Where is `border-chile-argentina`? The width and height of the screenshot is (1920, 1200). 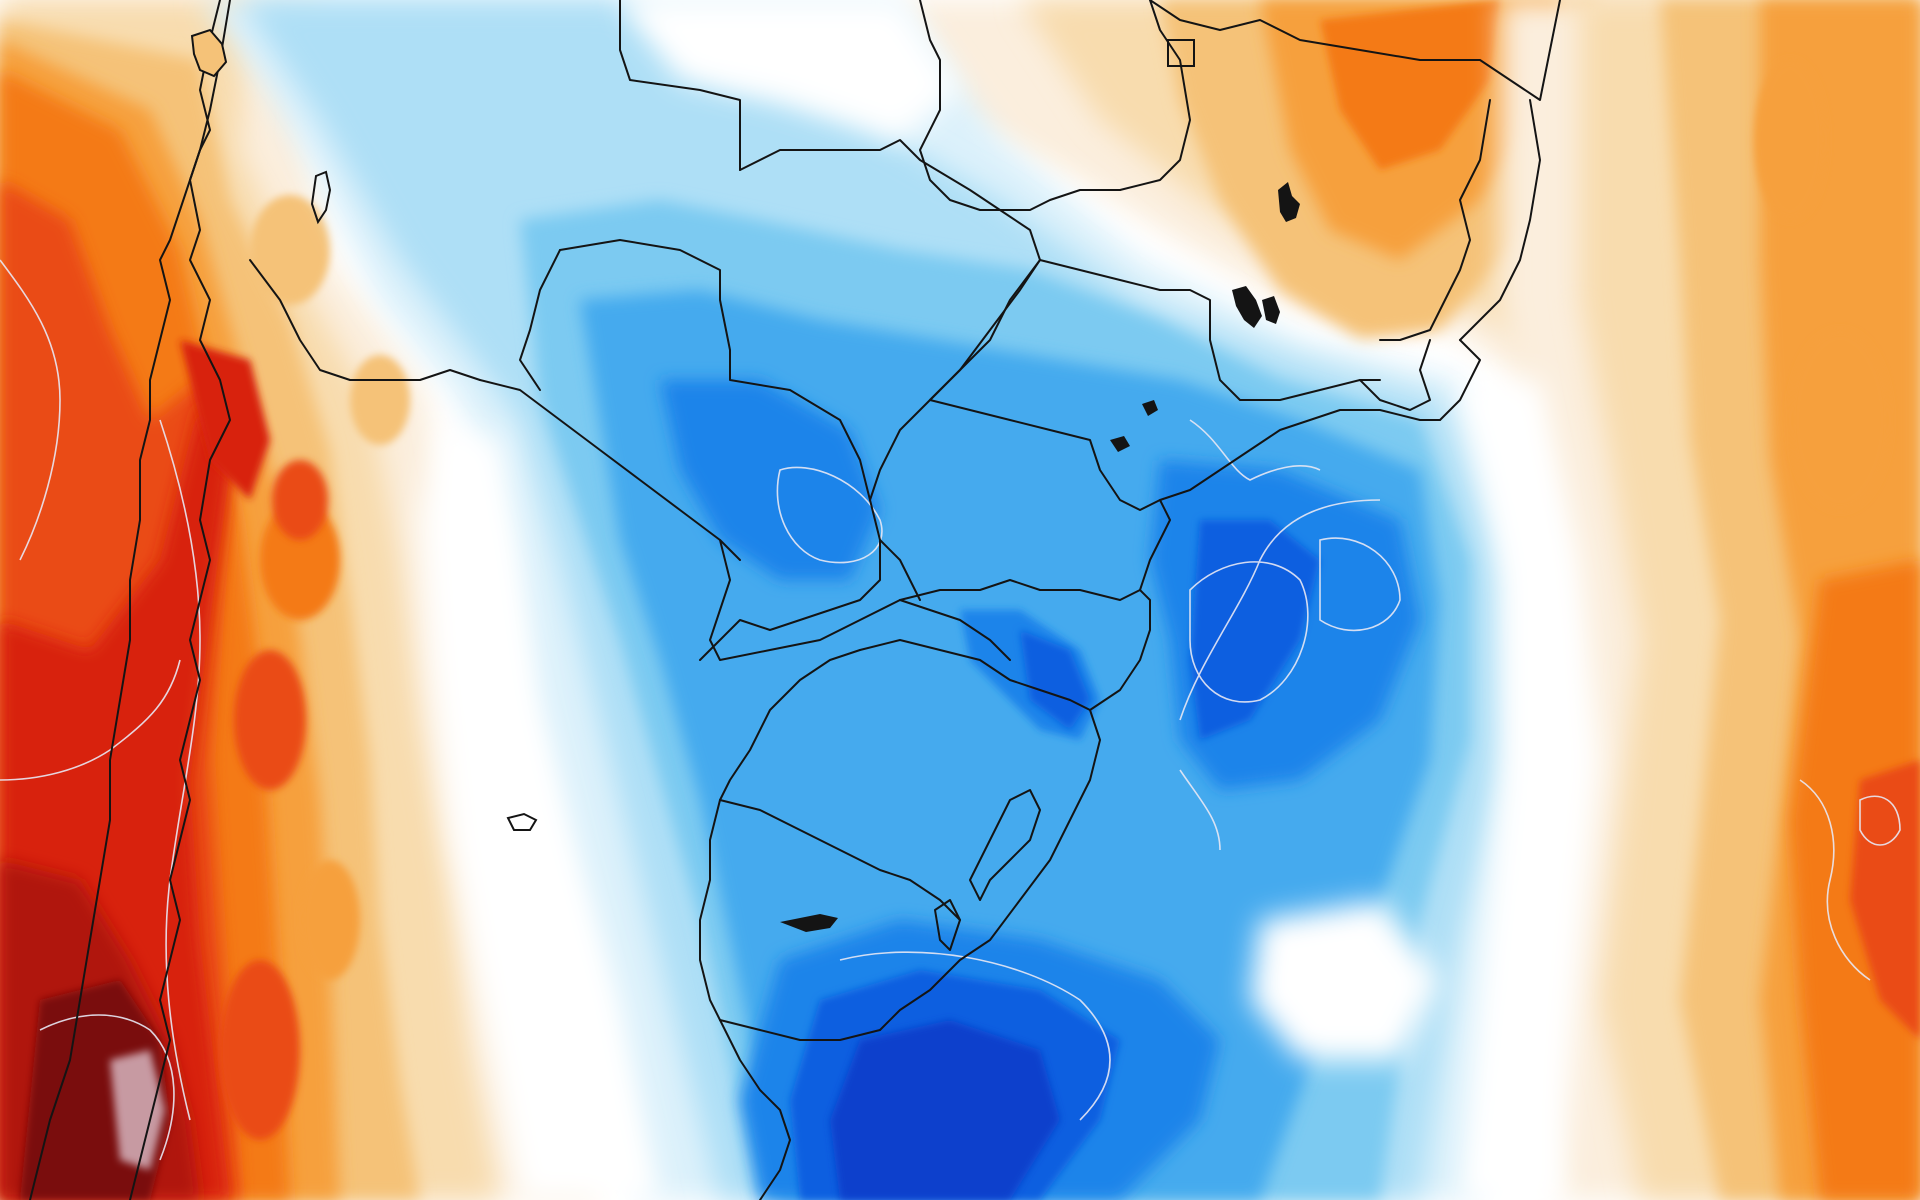 border-chile-argentina is located at coordinates (180, 600).